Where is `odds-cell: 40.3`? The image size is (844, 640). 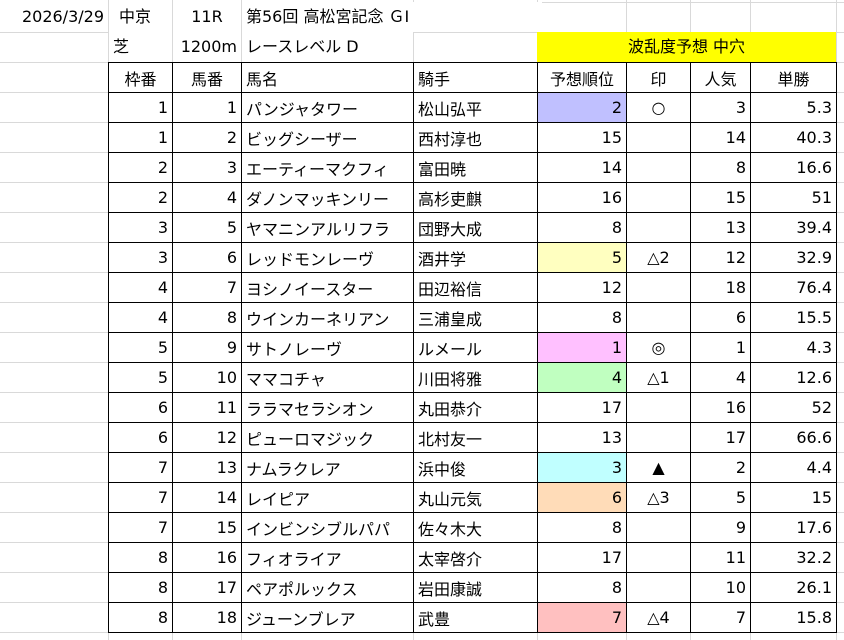 odds-cell: 40.3 is located at coordinates (793, 137).